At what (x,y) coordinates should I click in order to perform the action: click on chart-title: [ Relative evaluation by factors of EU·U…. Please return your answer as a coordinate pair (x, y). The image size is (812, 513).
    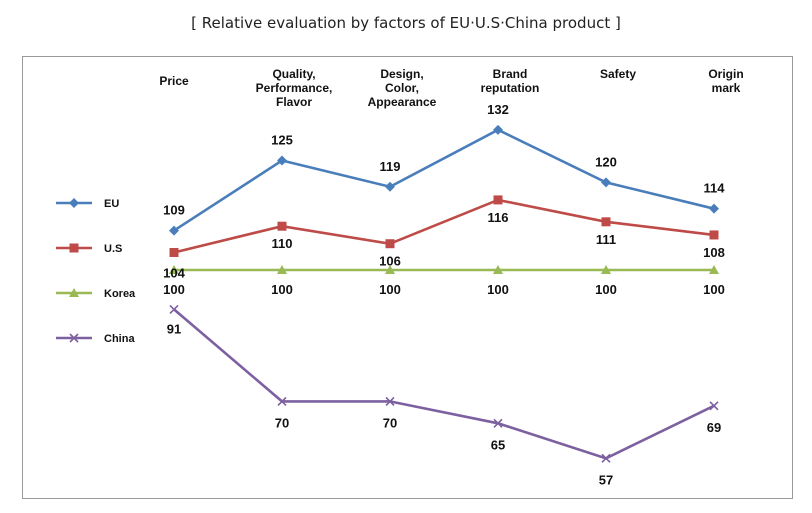
    Looking at the image, I should click on (406, 23).